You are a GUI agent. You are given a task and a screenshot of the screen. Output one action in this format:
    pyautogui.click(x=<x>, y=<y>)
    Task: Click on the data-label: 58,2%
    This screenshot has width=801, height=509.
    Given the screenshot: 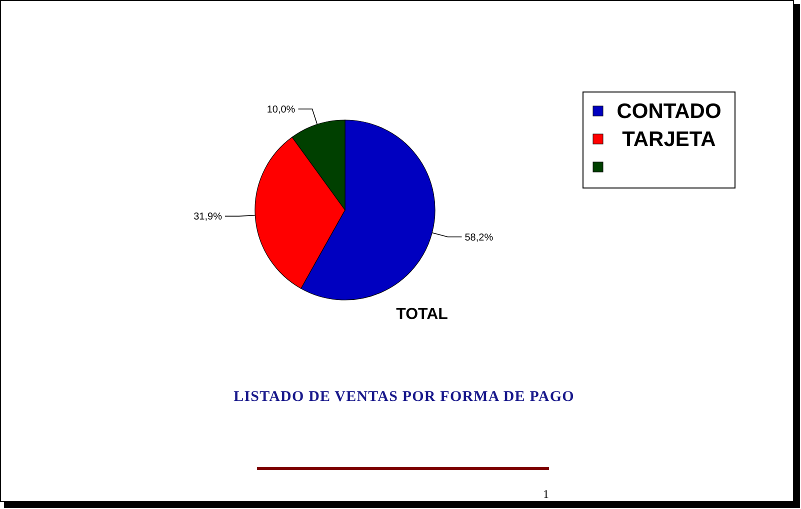 What is the action you would take?
    pyautogui.click(x=479, y=238)
    